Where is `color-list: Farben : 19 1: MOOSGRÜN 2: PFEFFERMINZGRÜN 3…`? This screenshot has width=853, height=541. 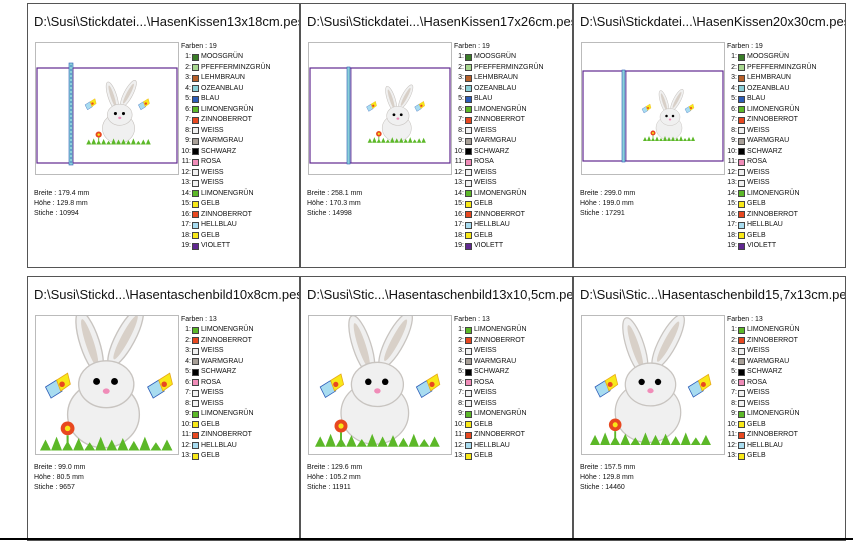 color-list: Farben : 19 1: MOOSGRÜN 2: PFEFFERMINZGRÜN 3… is located at coordinates (772, 147).